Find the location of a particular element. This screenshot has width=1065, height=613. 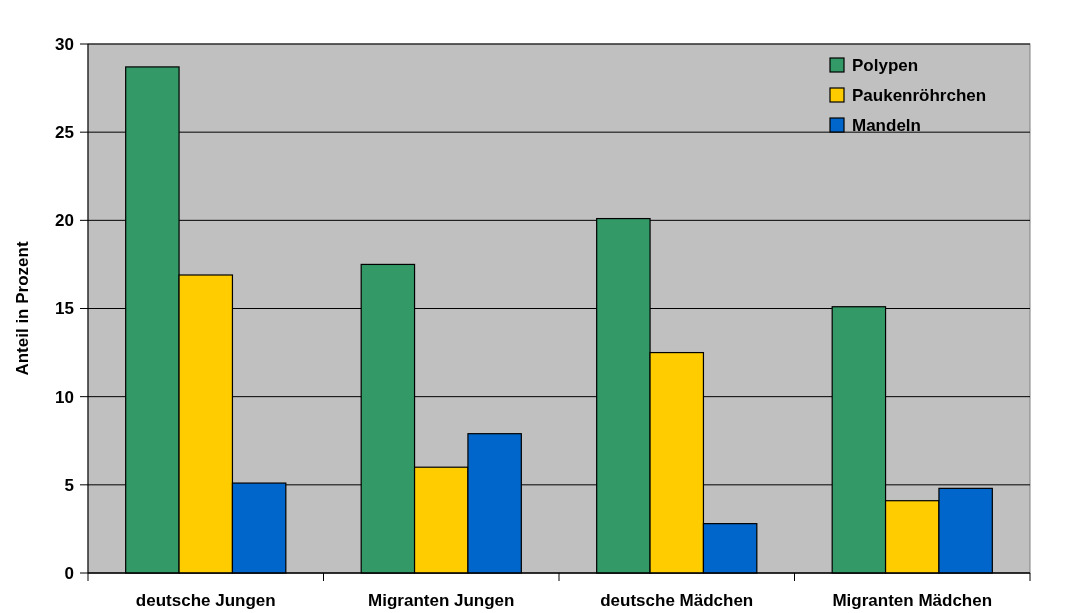

x-tick-label: Migranten Mädchen is located at coordinates (912, 600).